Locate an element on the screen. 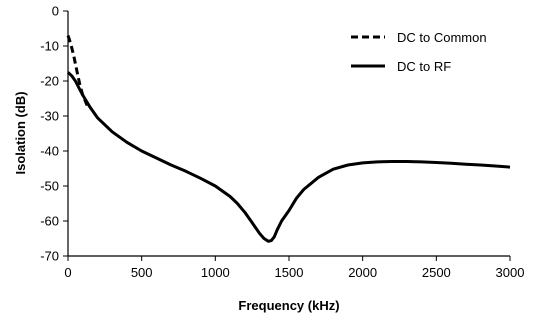 This screenshot has height=320, width=534. y-tick-label: -10 is located at coordinates (49, 46).